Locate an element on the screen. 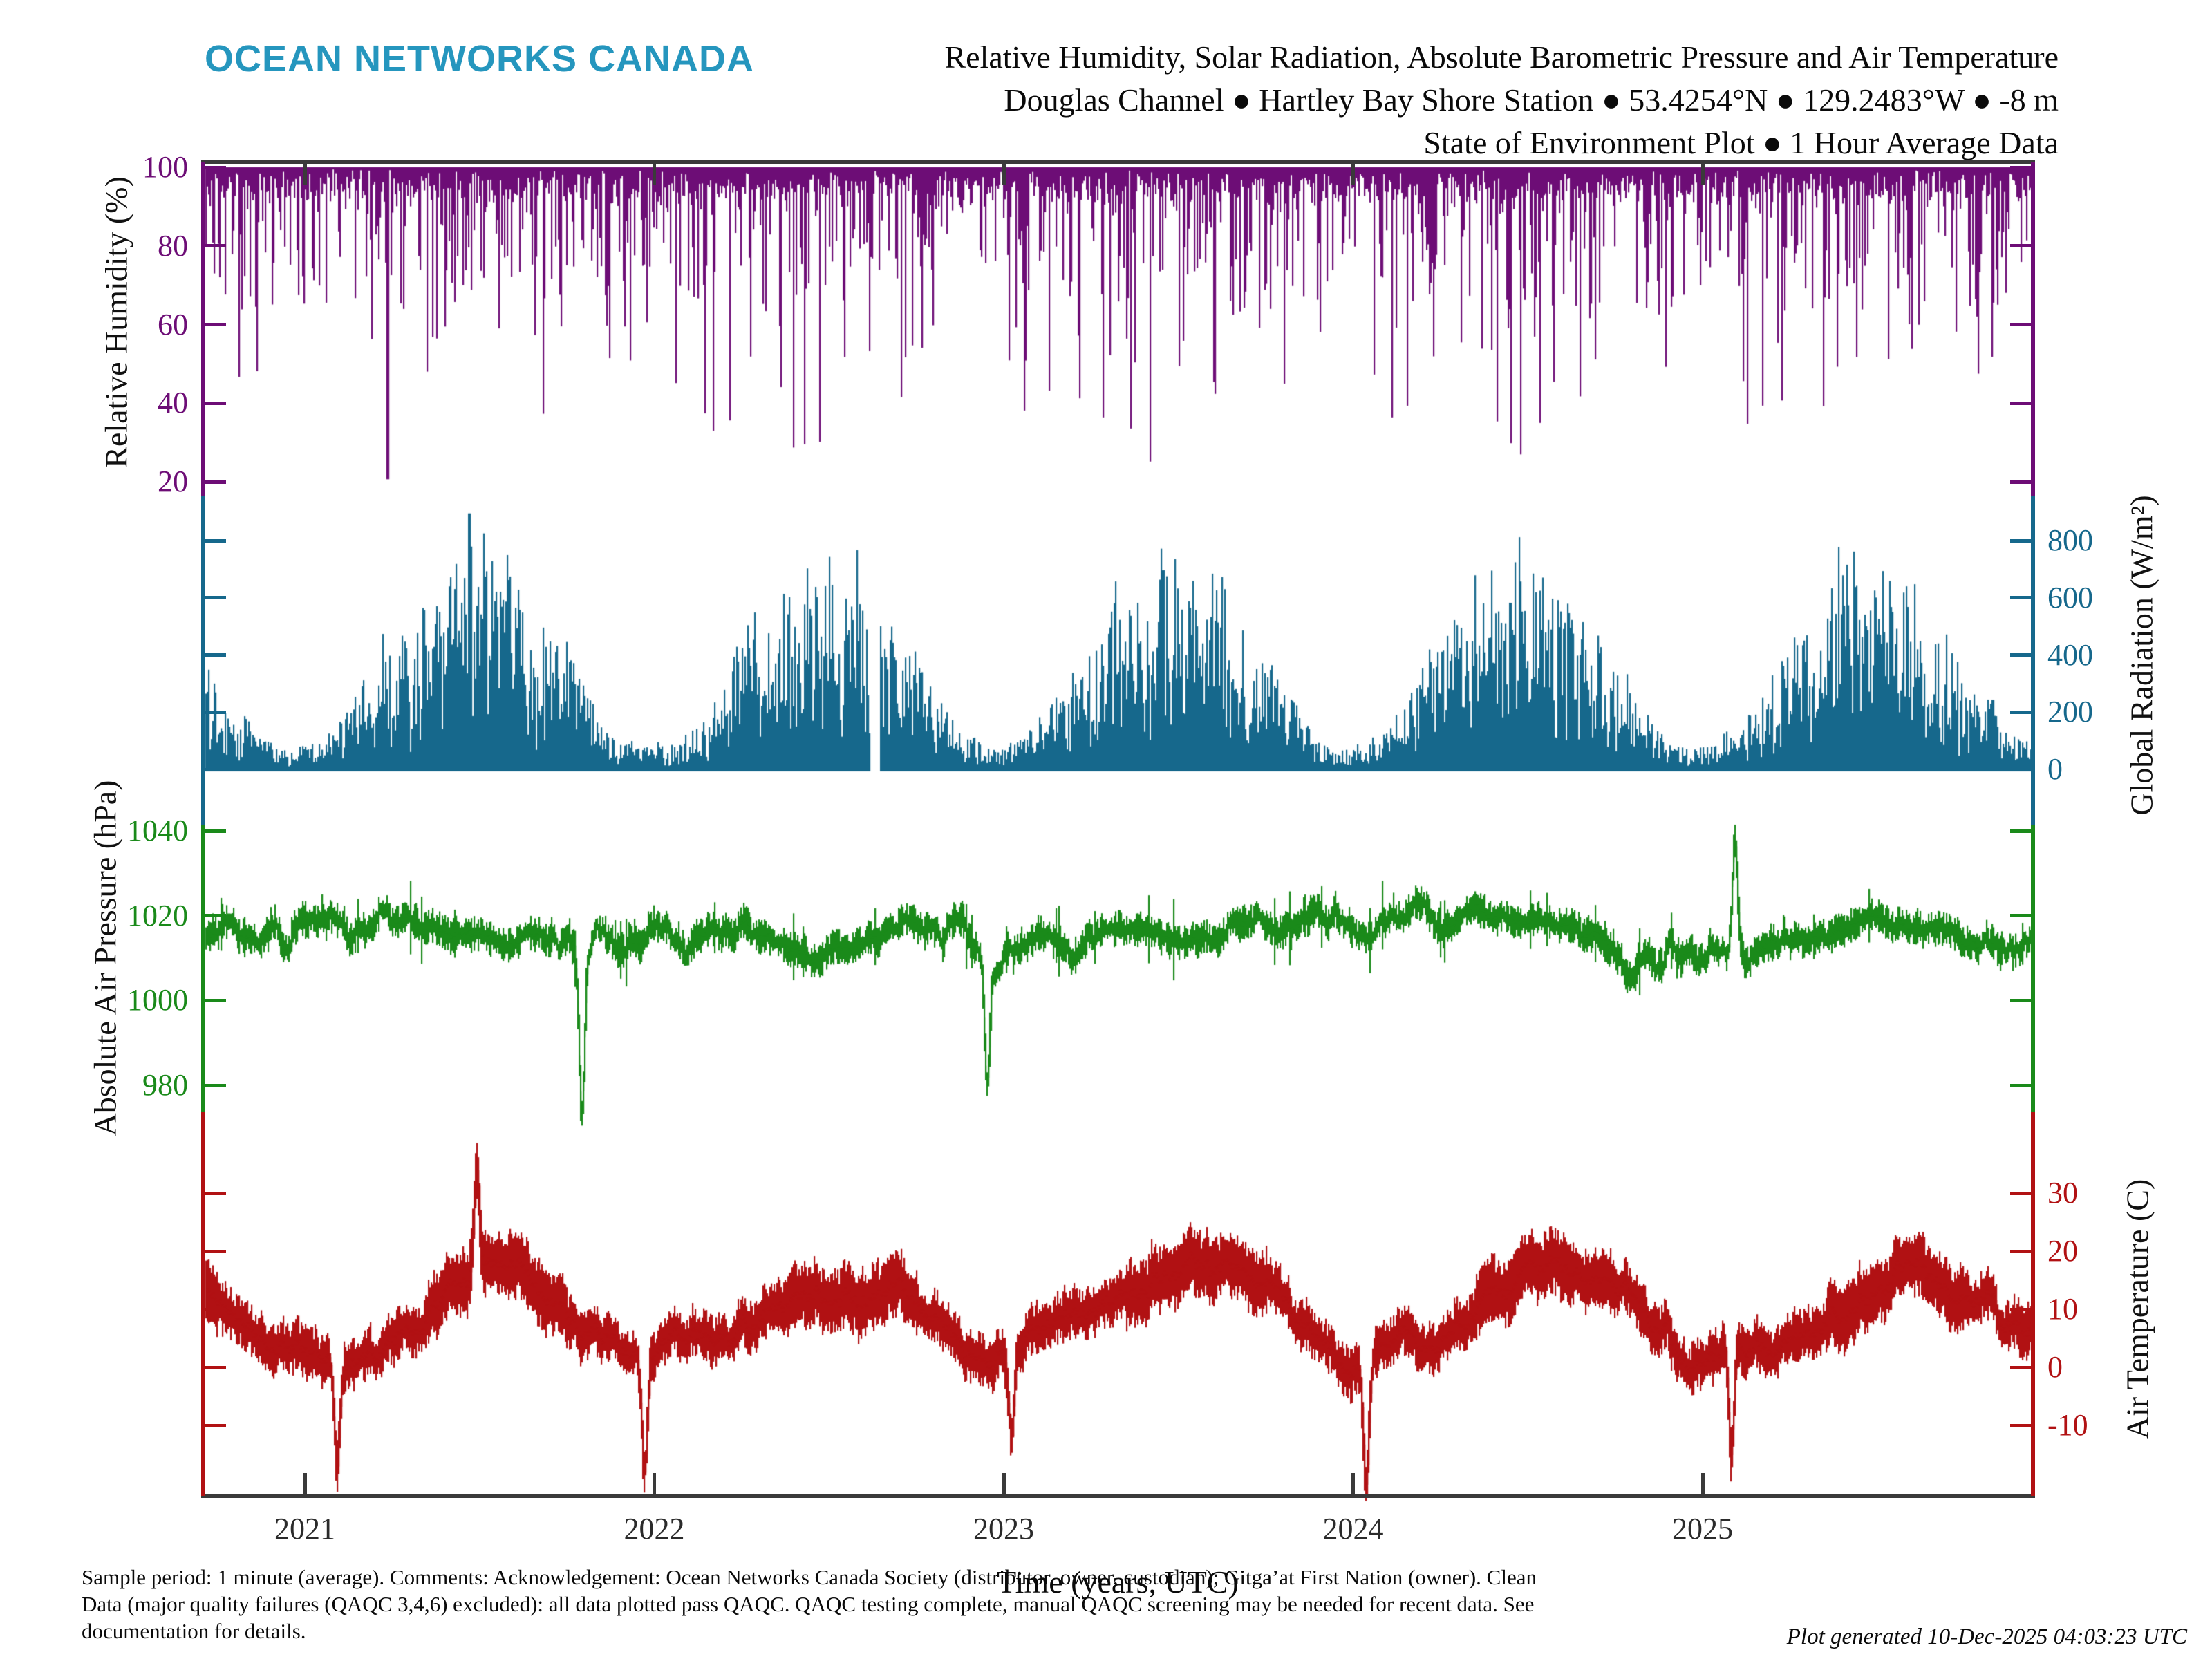  y-tick-label-air_temperature: -10 is located at coordinates (2067, 1425).